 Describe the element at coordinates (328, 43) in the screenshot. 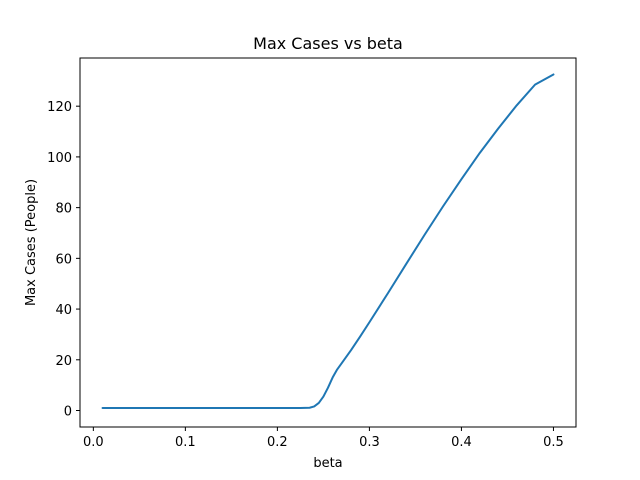

I see `chart-title: Max Cases vs beta` at that location.